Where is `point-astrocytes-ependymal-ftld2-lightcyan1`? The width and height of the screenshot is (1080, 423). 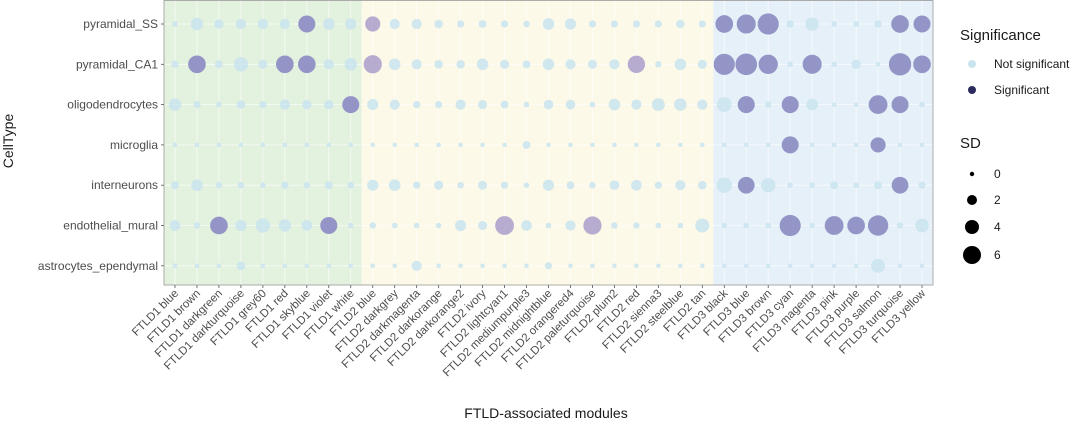
point-astrocytes-ependymal-ftld2-lightcyan1 is located at coordinates (504, 266).